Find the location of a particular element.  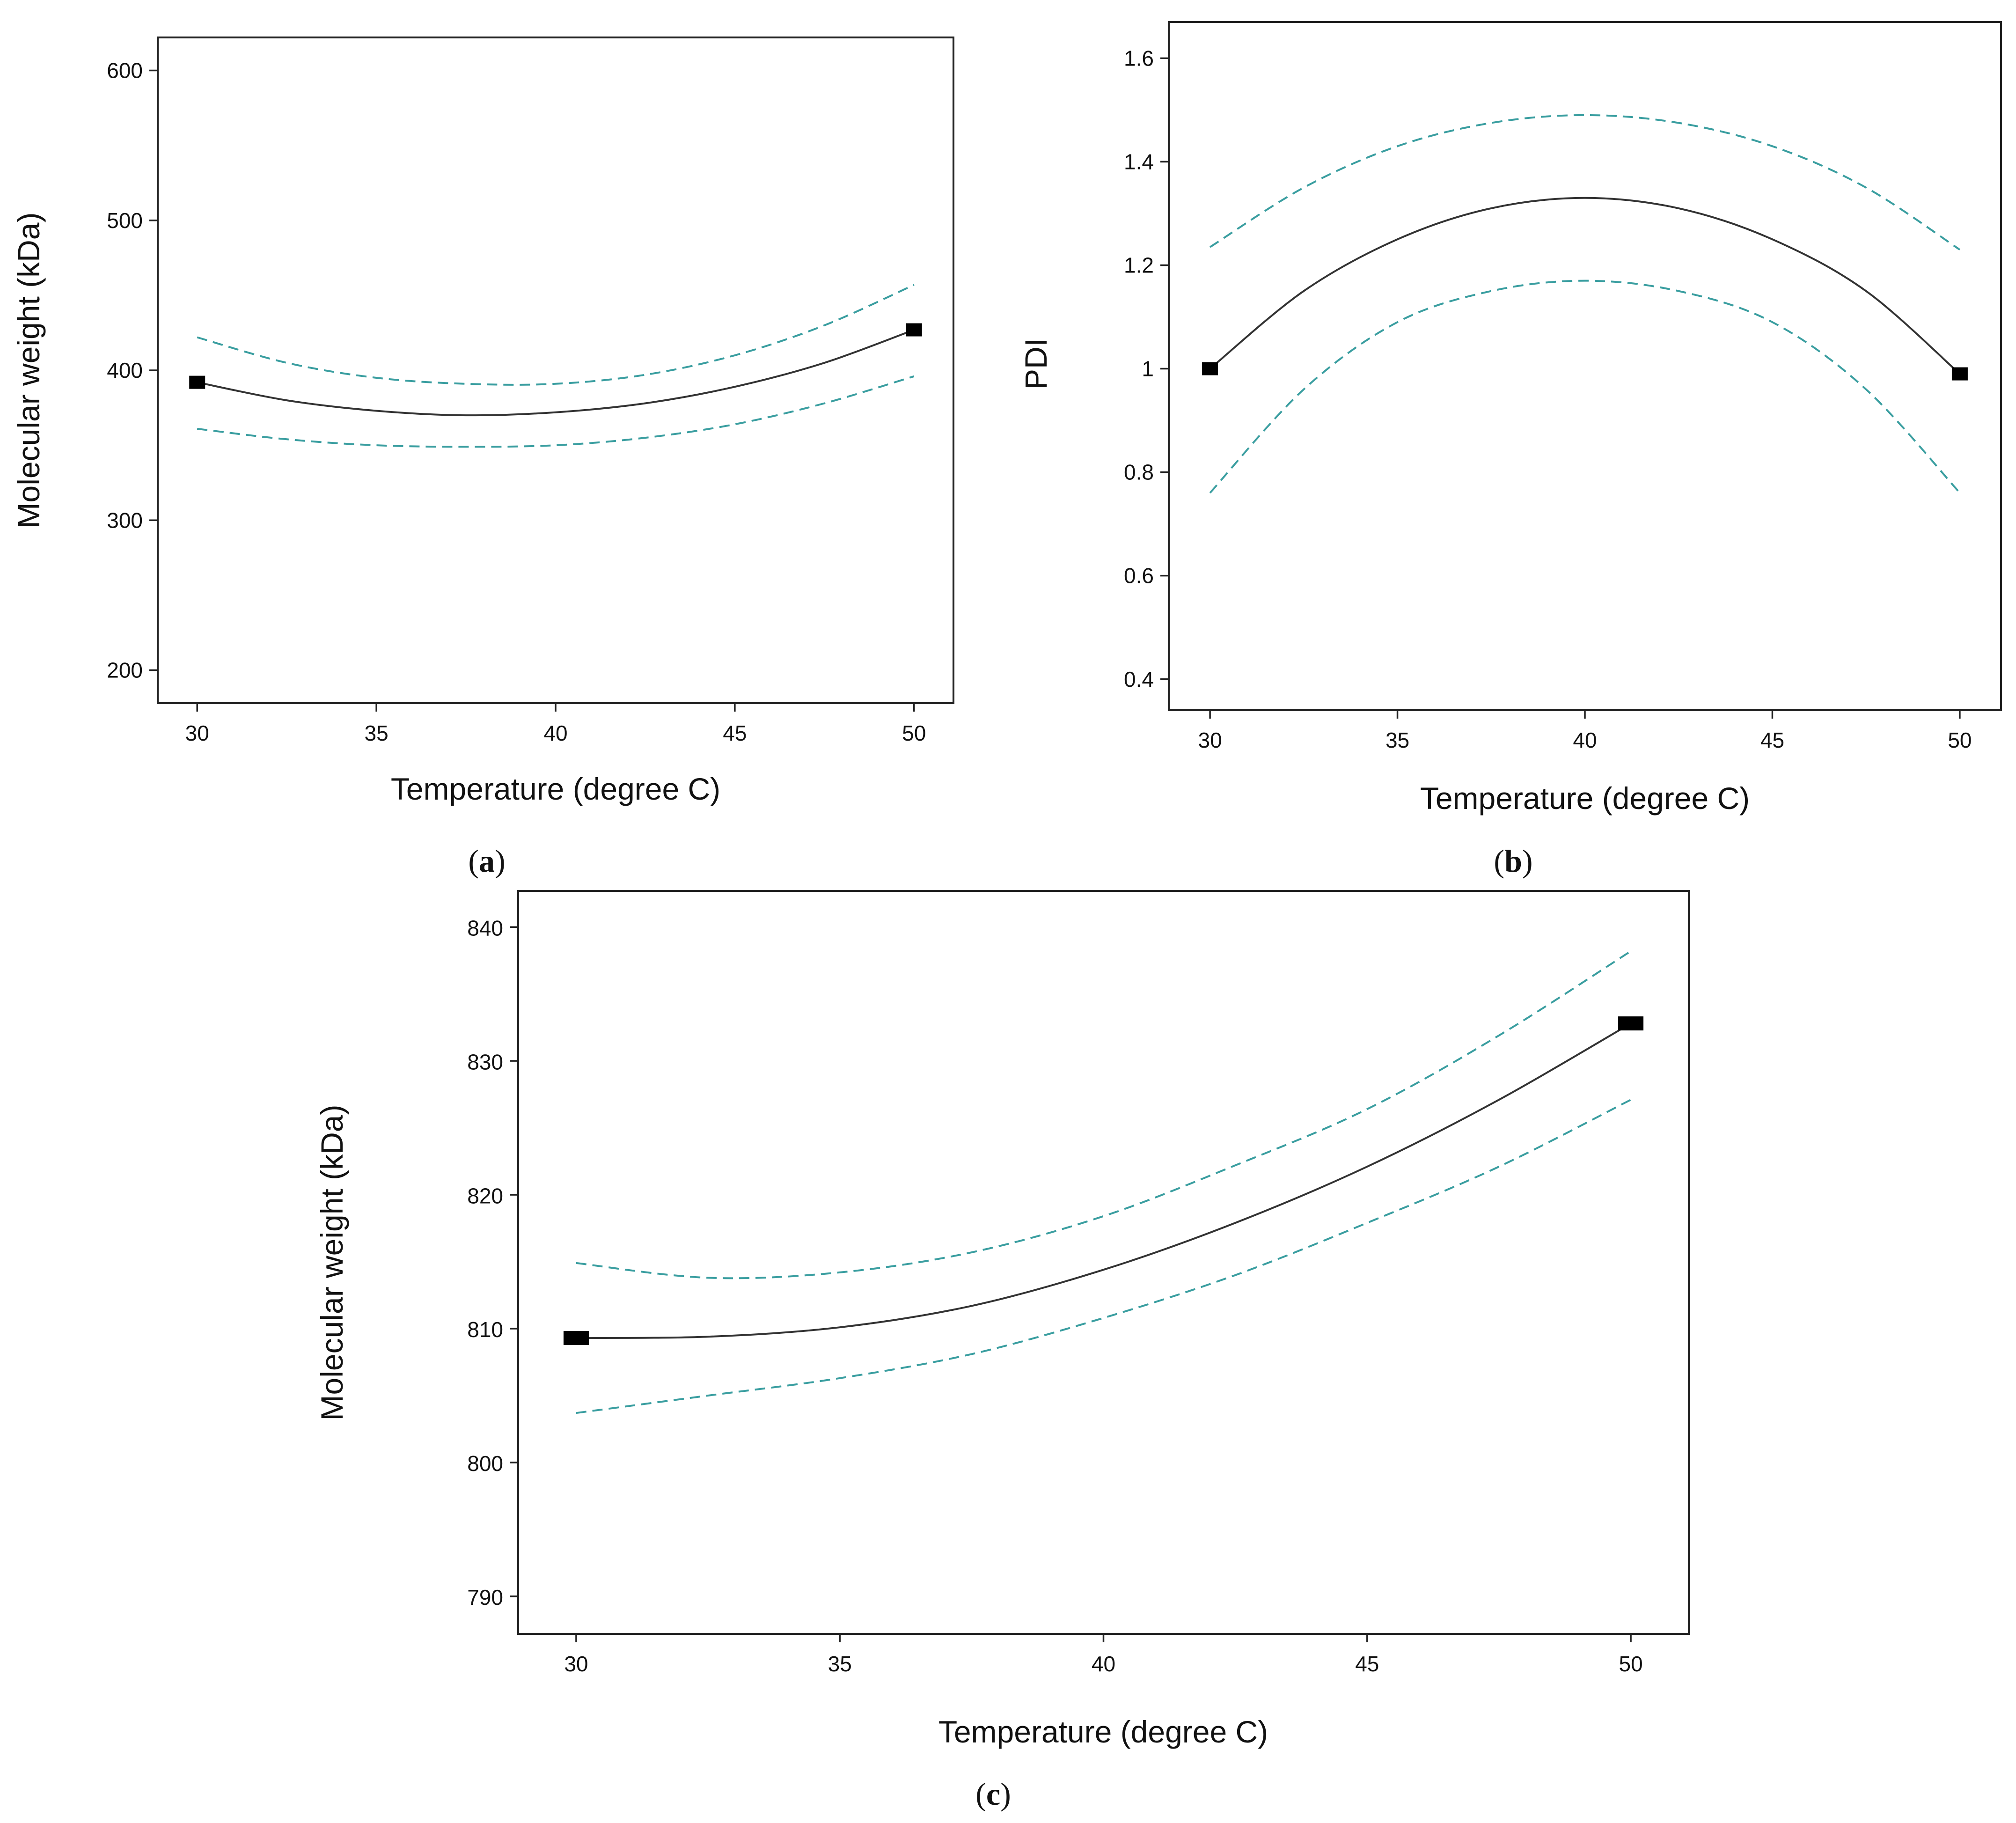

panel-b-upper-ci-line is located at coordinates (1585, 182).